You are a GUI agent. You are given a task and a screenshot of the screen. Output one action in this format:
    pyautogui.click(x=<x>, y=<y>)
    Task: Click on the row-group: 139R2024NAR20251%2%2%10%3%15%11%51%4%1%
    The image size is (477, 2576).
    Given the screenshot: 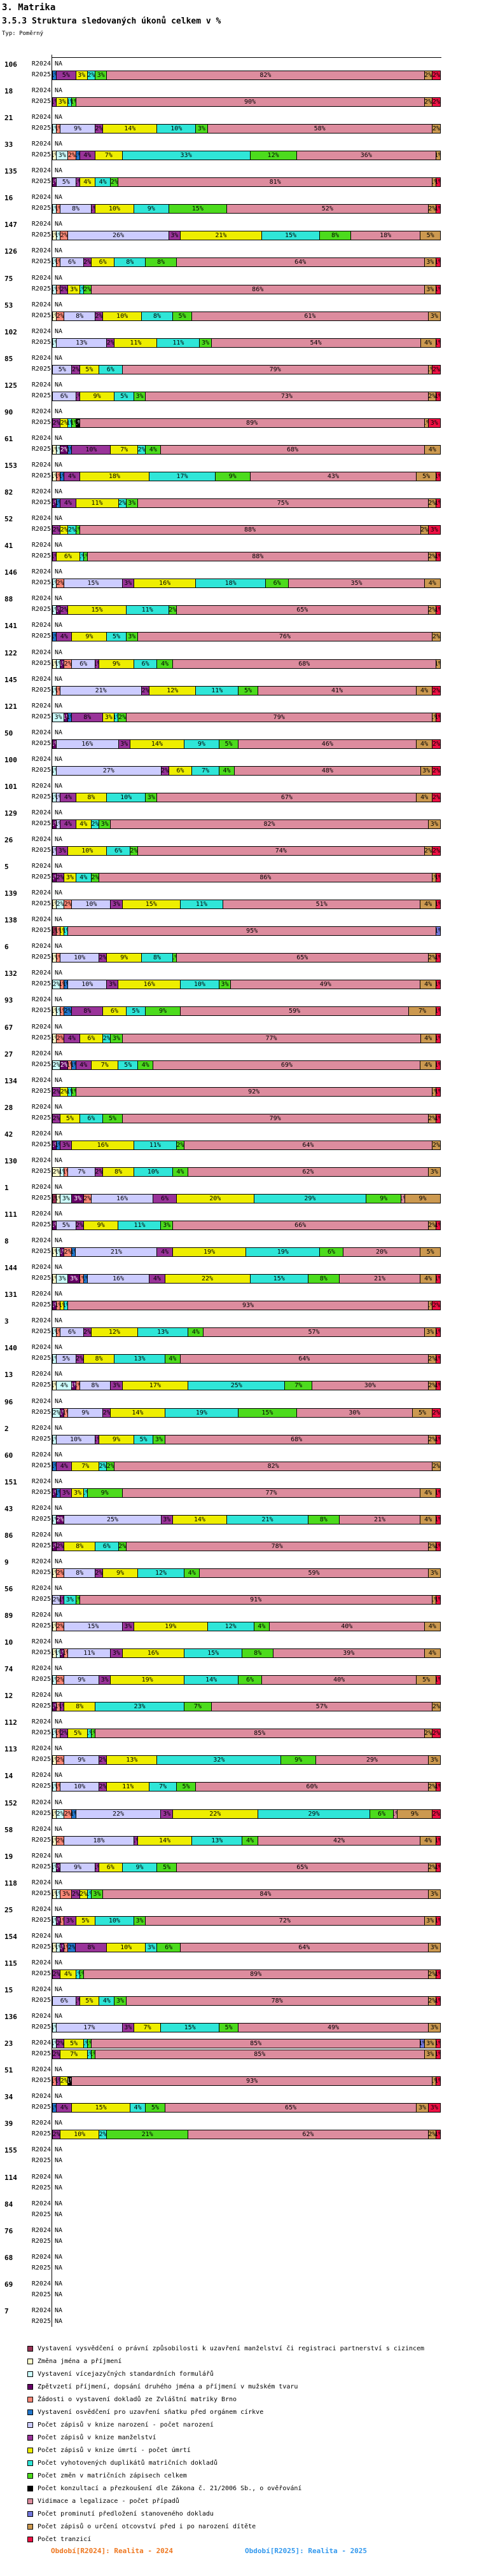 What is the action you would take?
    pyautogui.click(x=238, y=899)
    